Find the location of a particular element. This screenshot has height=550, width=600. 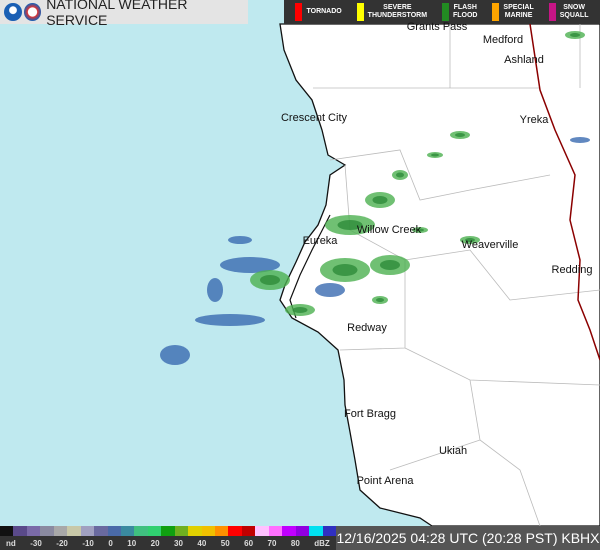

warning-label: TORNADO is located at coordinates (324, 11).